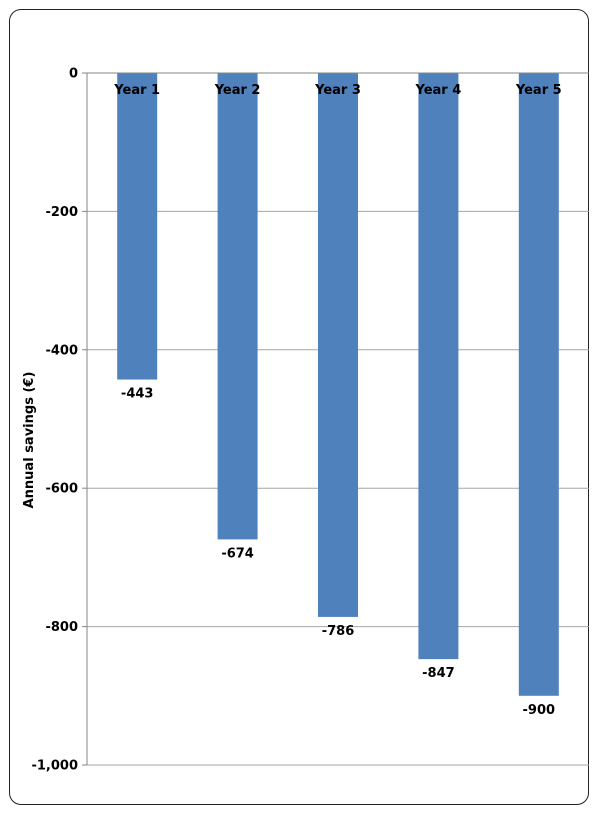 This screenshot has width=600, height=814. Describe the element at coordinates (61, 350) in the screenshot. I see `y-tick-label: -400` at that location.